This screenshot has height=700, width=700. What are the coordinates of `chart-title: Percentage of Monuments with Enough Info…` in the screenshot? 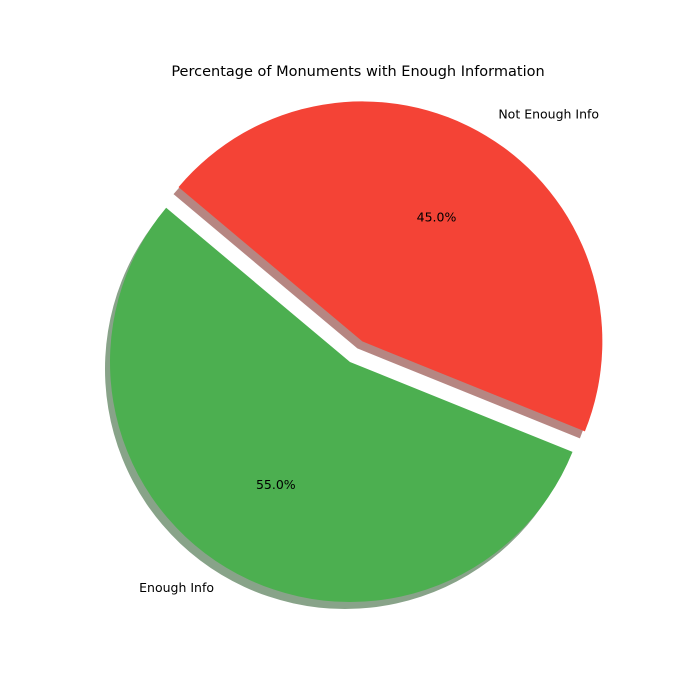 It's located at (357, 72).